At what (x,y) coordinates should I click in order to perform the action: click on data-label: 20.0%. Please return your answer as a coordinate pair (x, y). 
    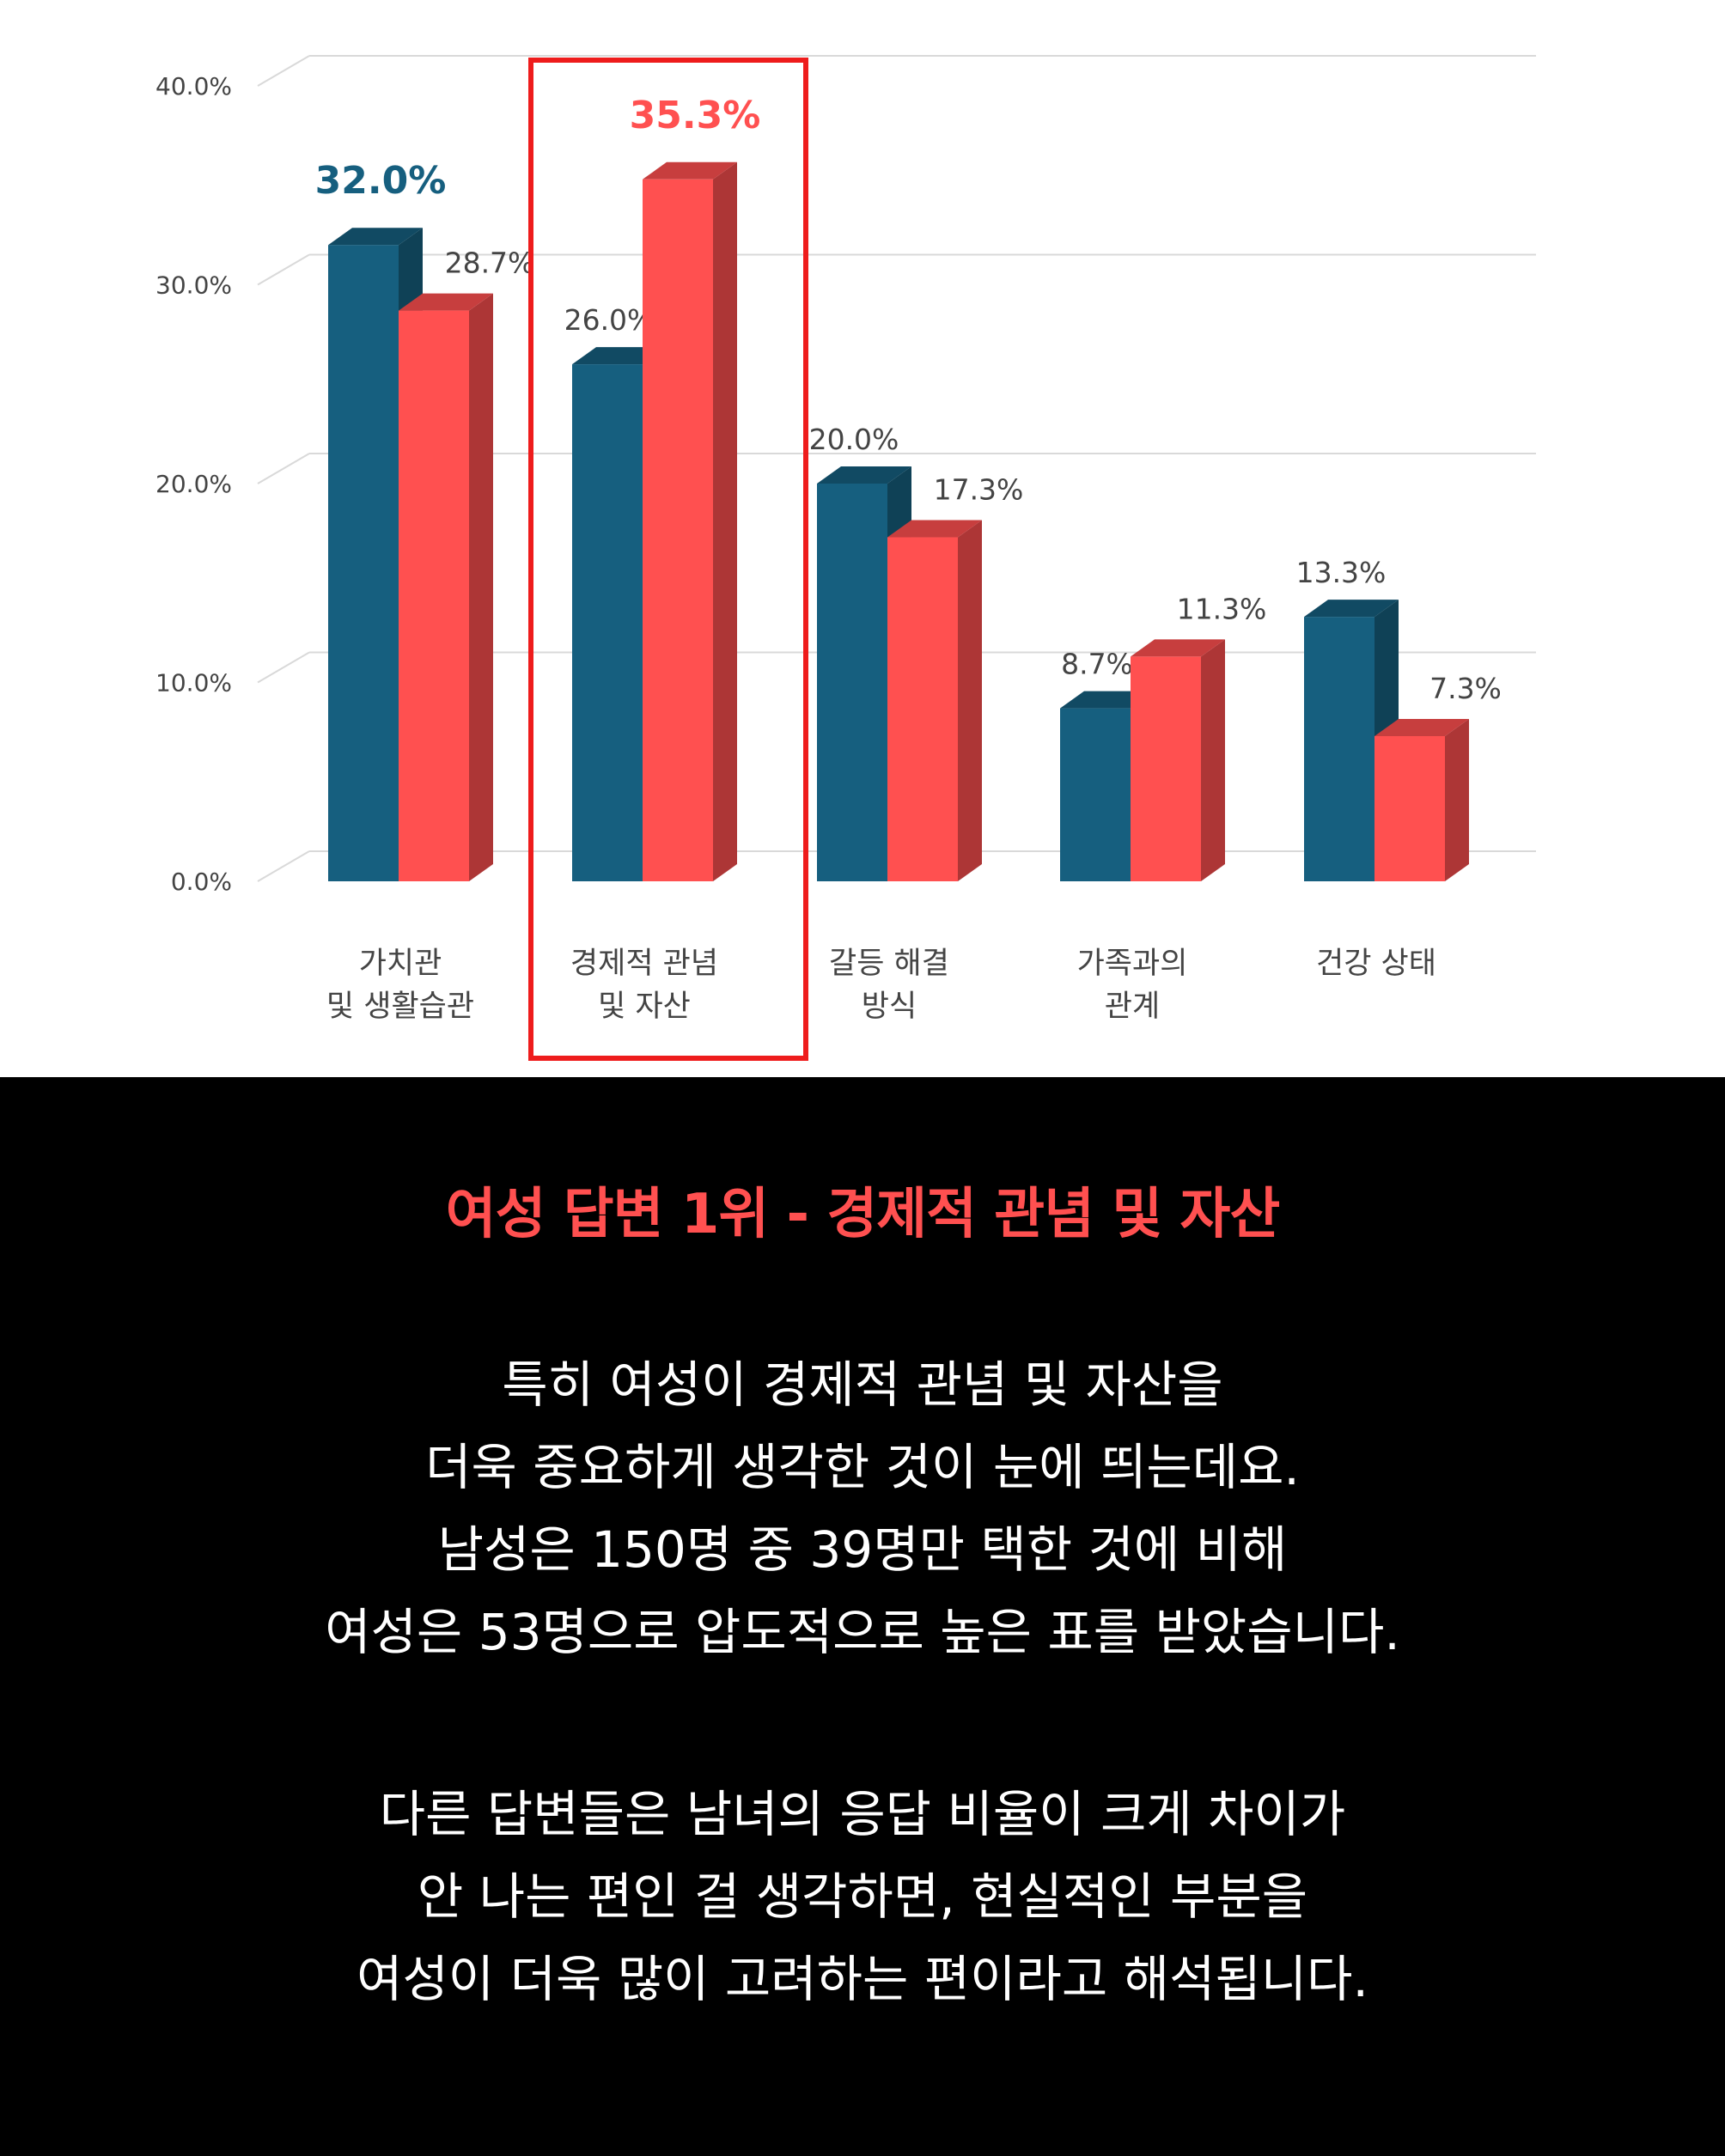
    Looking at the image, I should click on (854, 439).